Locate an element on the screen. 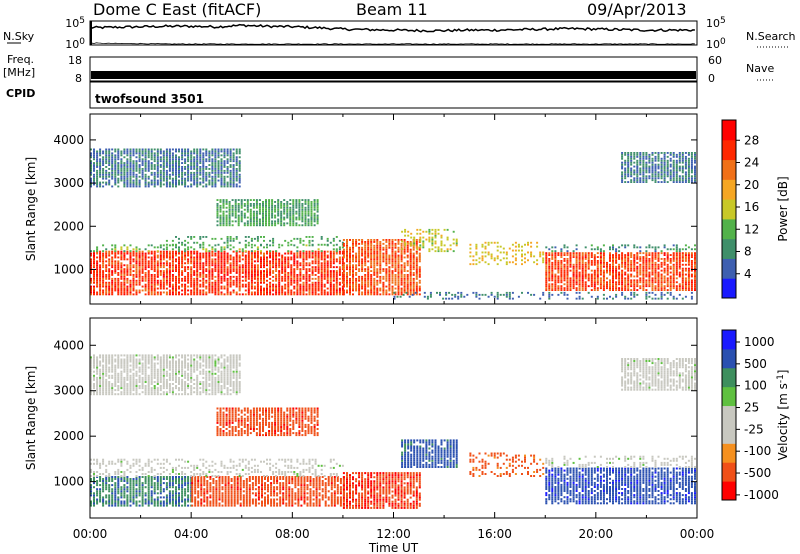 The image size is (800, 554). freq-tick-right-top: 60 is located at coordinates (715, 60).